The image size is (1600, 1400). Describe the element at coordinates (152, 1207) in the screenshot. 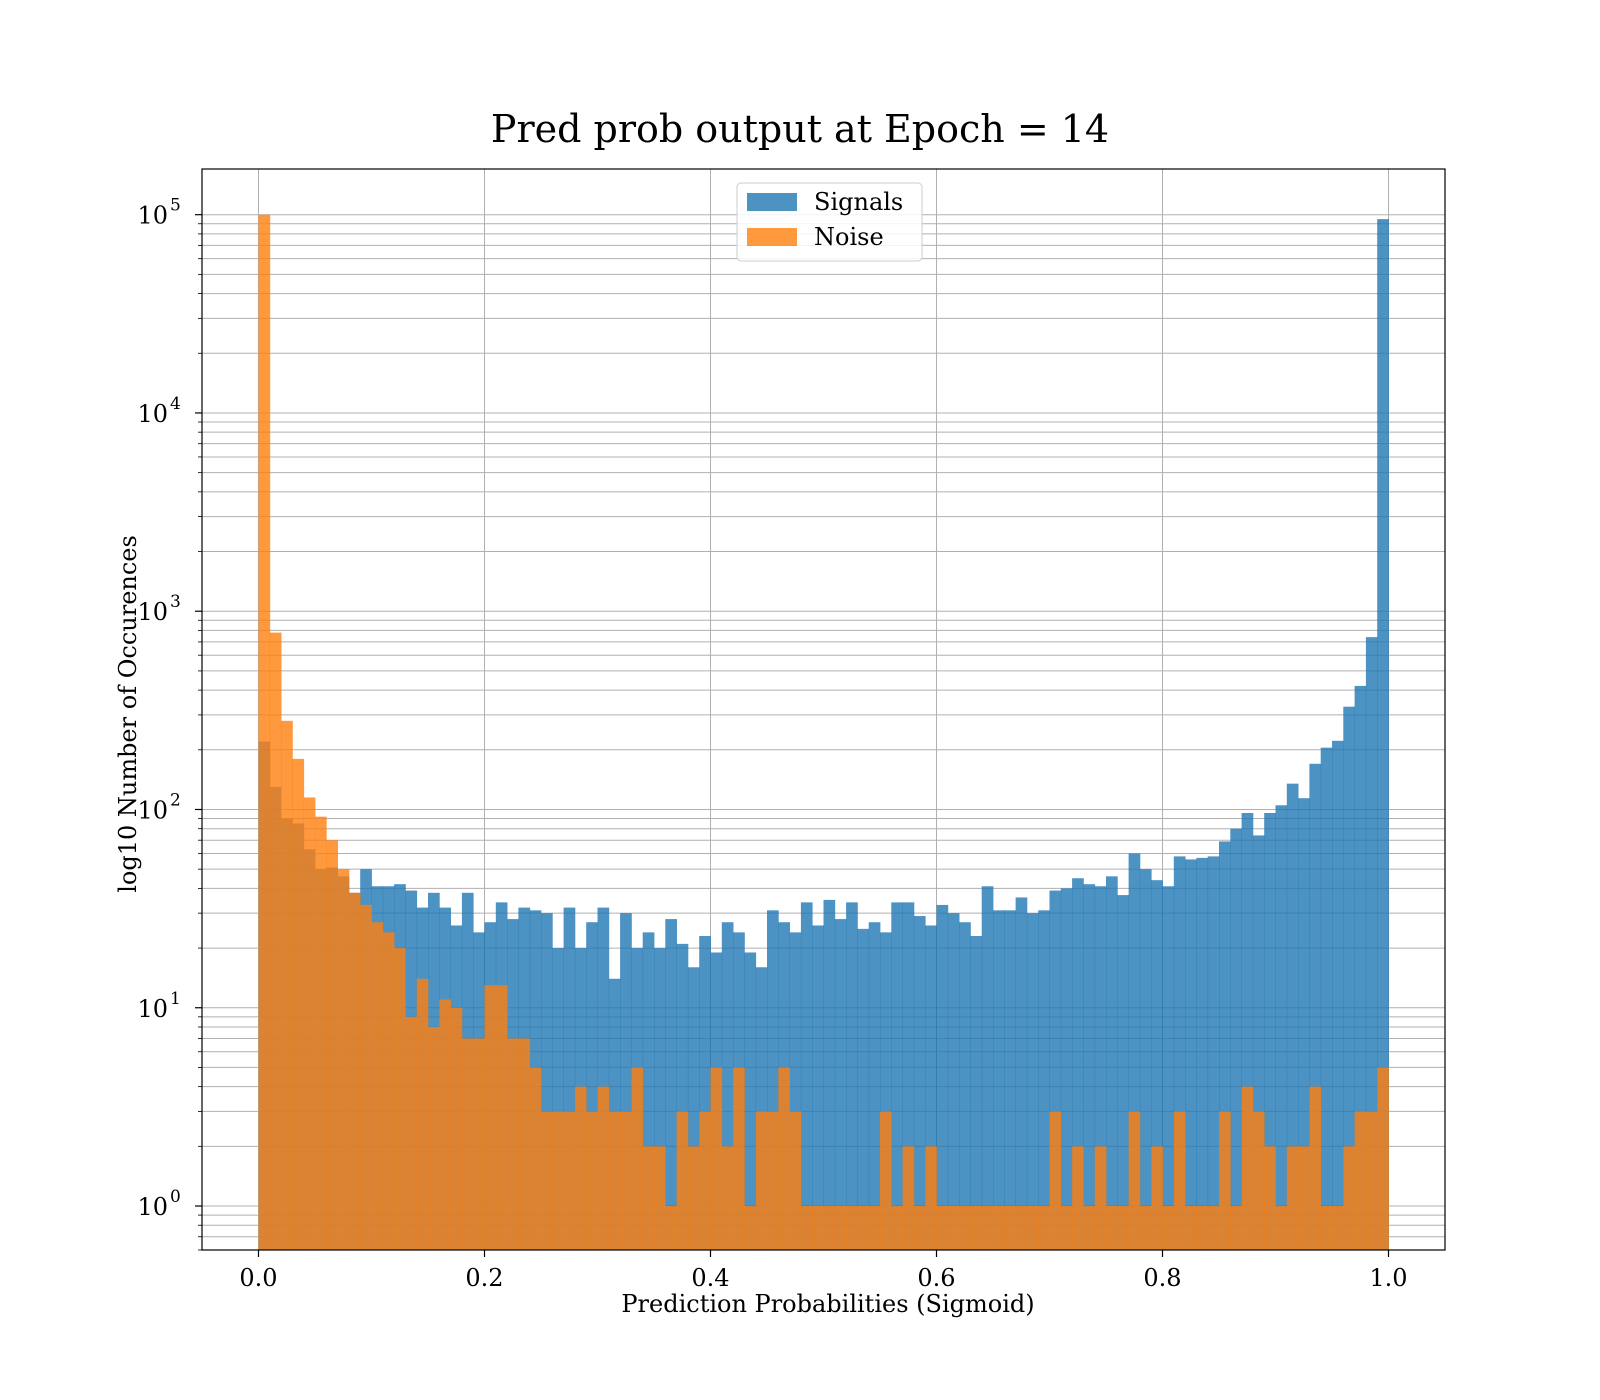

I see `y-tick-label: 10` at that location.